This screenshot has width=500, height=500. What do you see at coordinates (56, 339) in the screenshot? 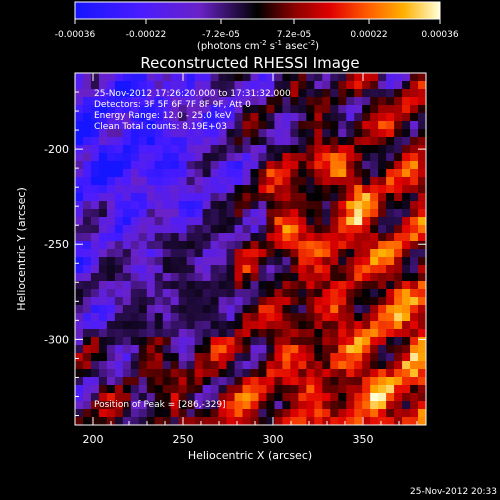
I see `y-tick-label: -300` at bounding box center [56, 339].